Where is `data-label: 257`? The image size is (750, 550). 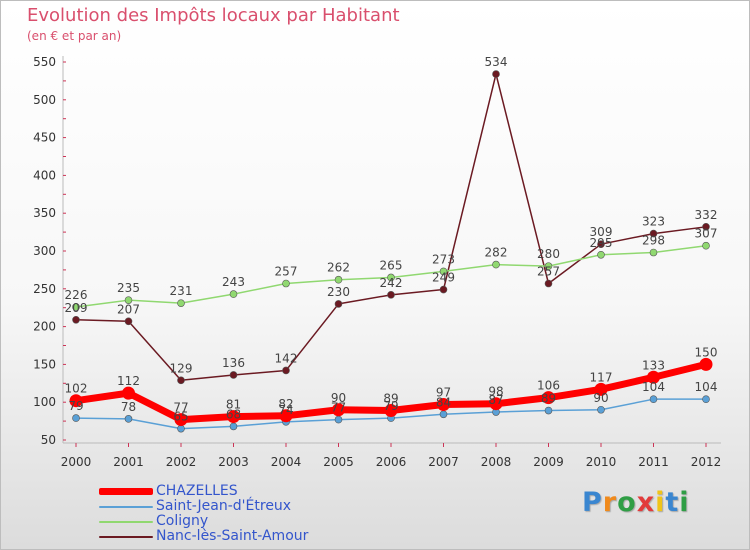
data-label: 257 is located at coordinates (548, 272).